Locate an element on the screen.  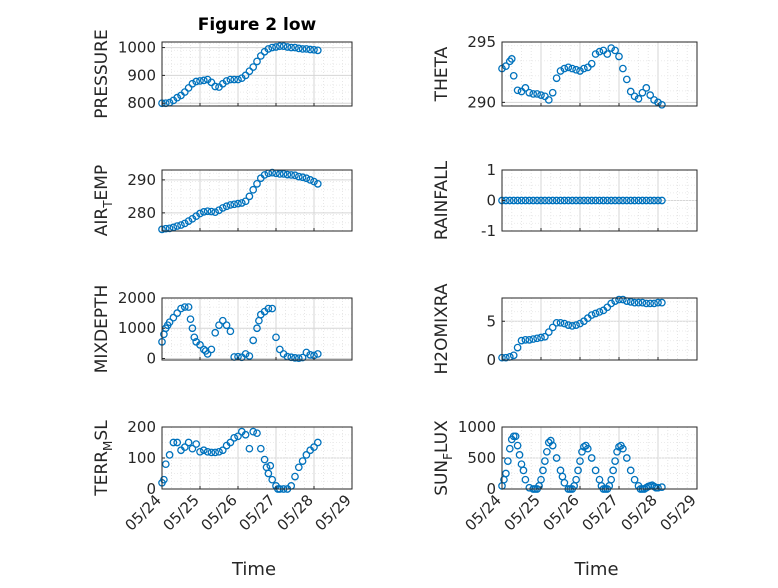
y-tick-label: 900 is located at coordinates (141, 75).